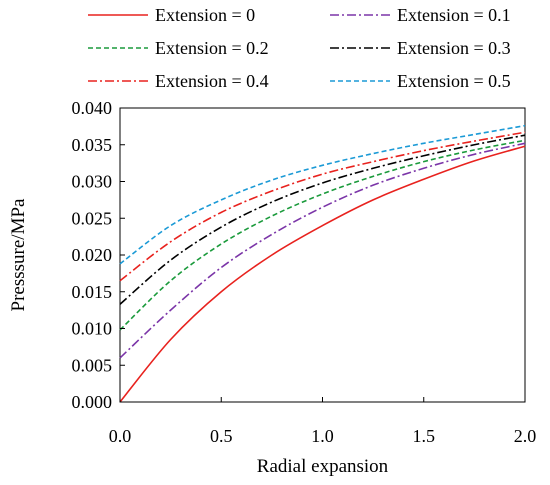 The width and height of the screenshot is (550, 485). I want to click on x-tick-label: 1.0, so click(322, 436).